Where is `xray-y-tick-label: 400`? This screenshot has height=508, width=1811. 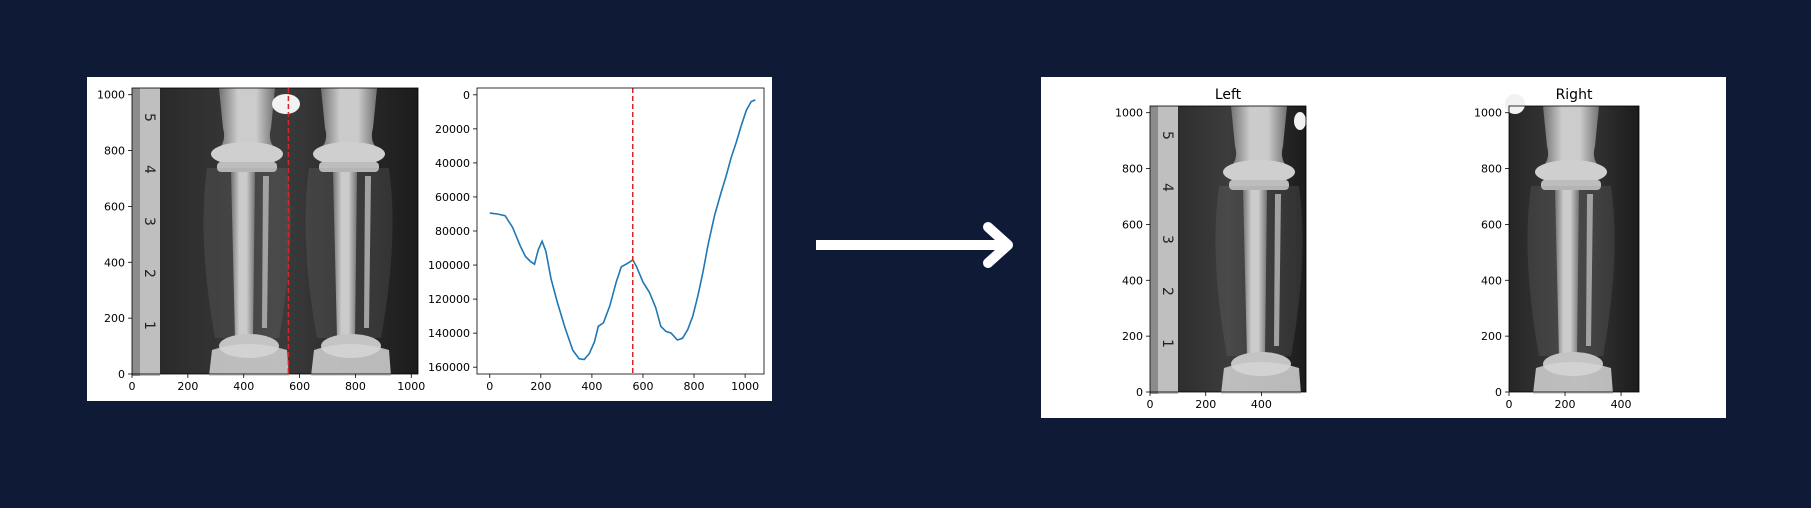 xray-y-tick-label: 400 is located at coordinates (114, 262).